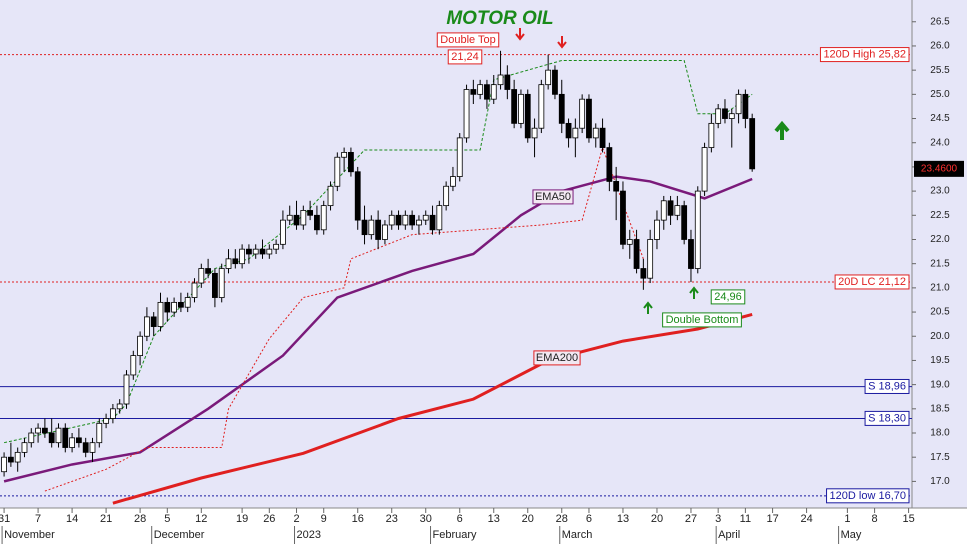  What do you see at coordinates (940, 118) in the screenshot?
I see `y-tick-label: 24.5` at bounding box center [940, 118].